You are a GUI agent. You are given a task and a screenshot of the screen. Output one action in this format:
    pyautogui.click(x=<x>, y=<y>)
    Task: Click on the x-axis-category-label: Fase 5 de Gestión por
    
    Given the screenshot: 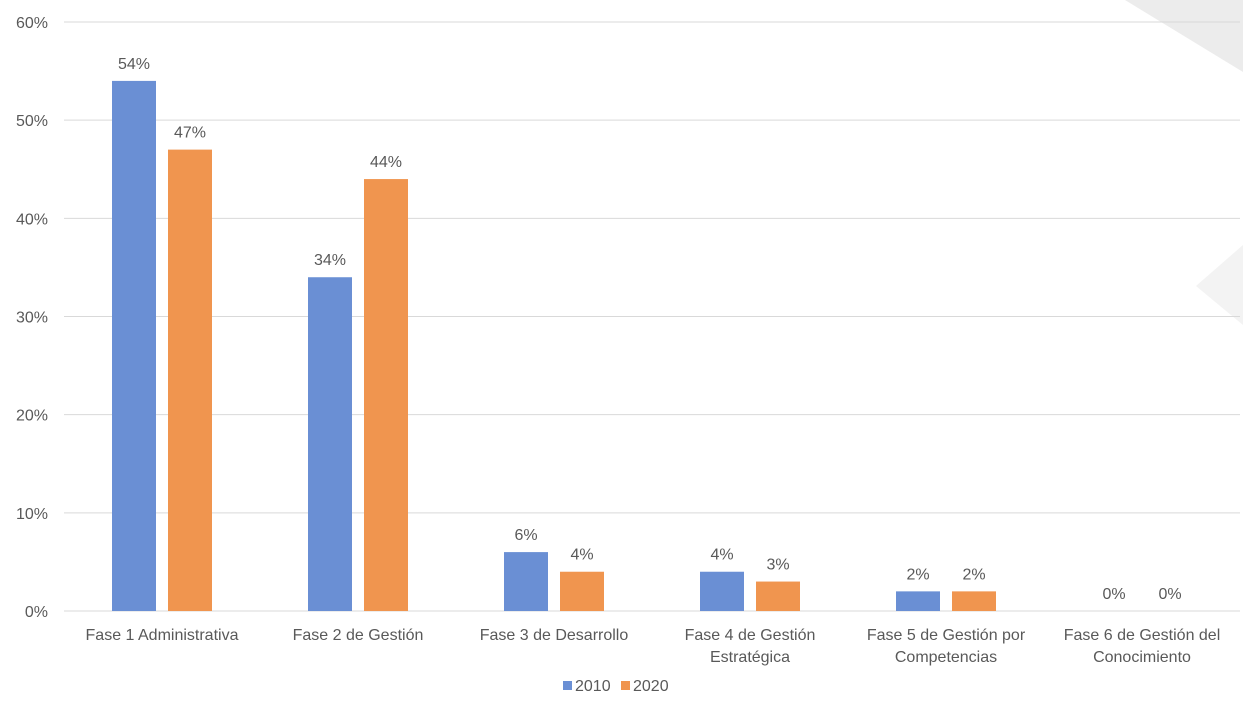 What is the action you would take?
    pyautogui.click(x=946, y=635)
    